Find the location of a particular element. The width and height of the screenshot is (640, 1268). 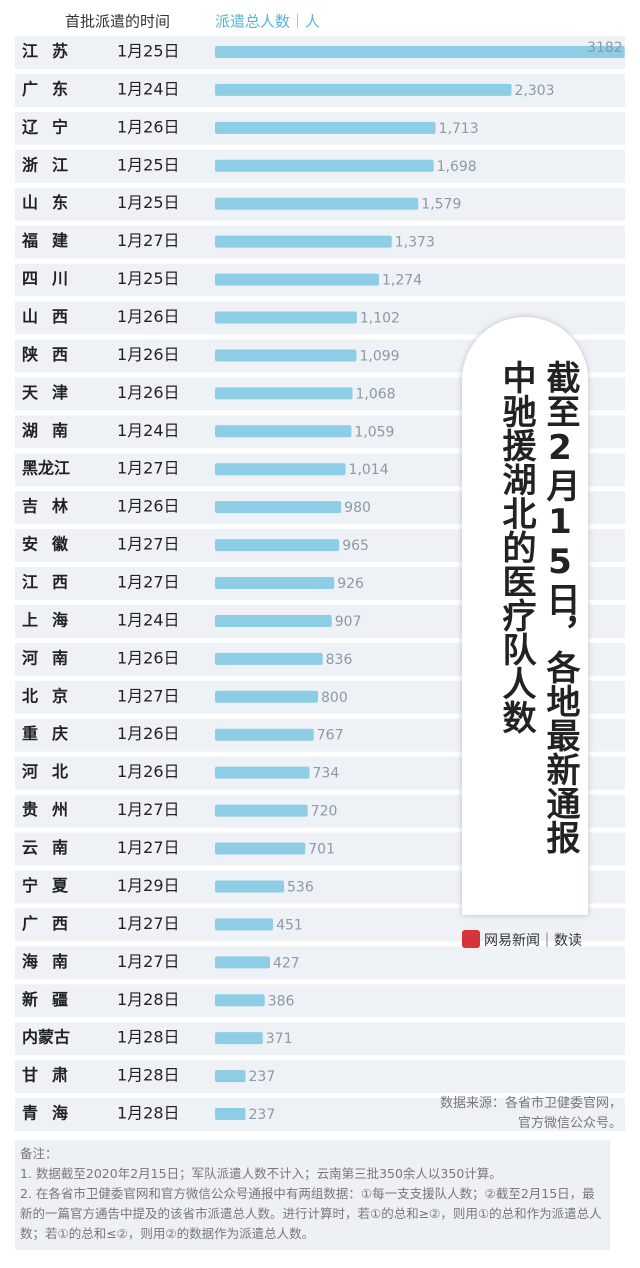

value-label: 1,014 is located at coordinates (369, 470).